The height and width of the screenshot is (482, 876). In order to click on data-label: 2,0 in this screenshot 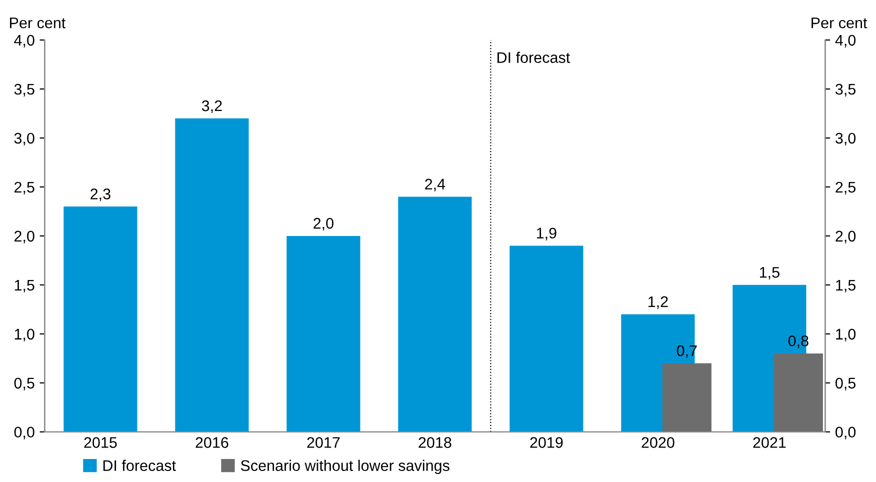, I will do `click(324, 224)`.